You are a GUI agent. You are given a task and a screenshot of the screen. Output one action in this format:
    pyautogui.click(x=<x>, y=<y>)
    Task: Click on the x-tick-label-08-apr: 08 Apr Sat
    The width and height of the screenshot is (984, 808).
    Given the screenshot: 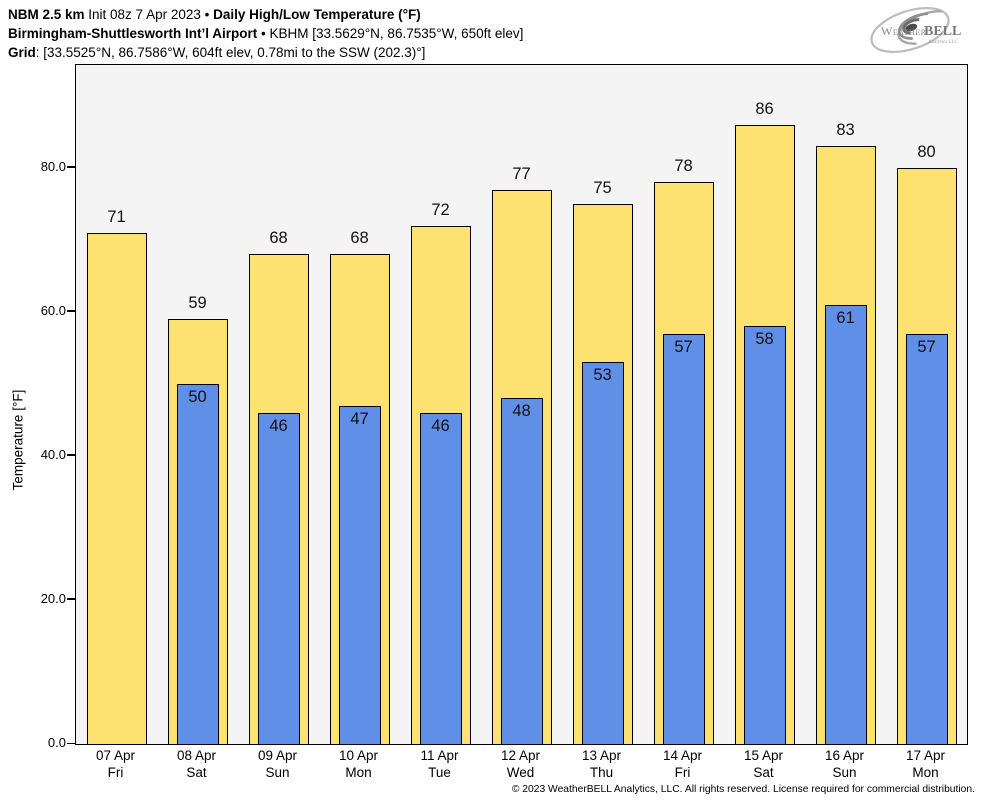 What is the action you would take?
    pyautogui.click(x=196, y=764)
    